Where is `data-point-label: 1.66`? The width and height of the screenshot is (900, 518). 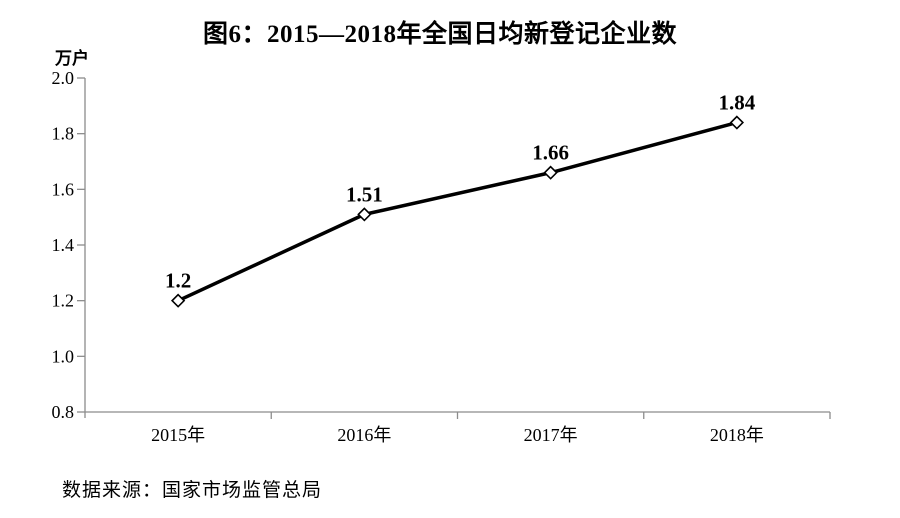
data-point-label: 1.66 is located at coordinates (550, 153).